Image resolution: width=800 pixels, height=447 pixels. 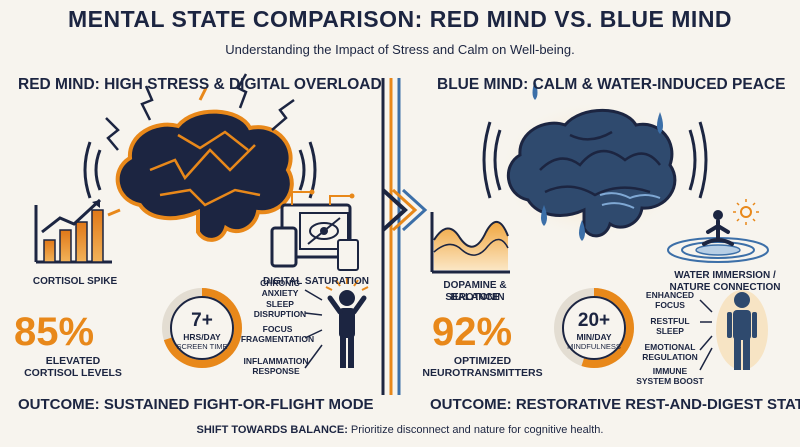 I want to click on mindfulness-ring, so click(x=594, y=328).